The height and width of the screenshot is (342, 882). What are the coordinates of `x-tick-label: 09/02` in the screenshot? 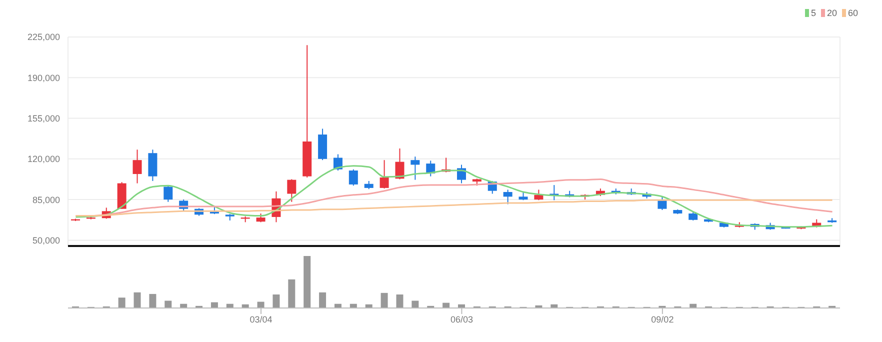 It's located at (662, 319).